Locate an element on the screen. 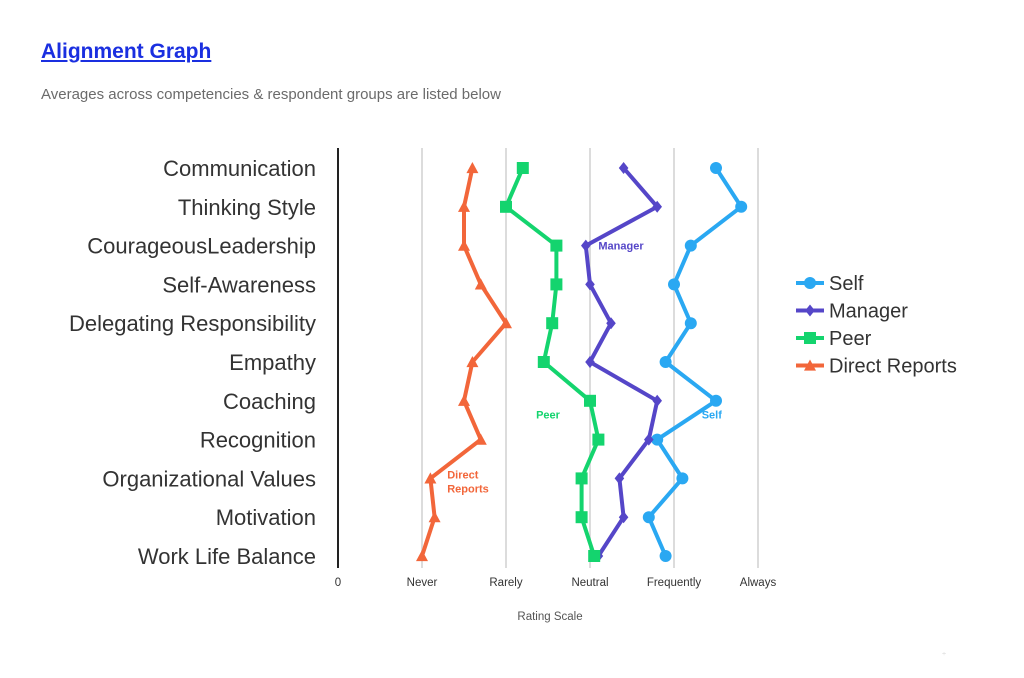 The image size is (1024, 678). legend-label: Manager is located at coordinates (868, 312).